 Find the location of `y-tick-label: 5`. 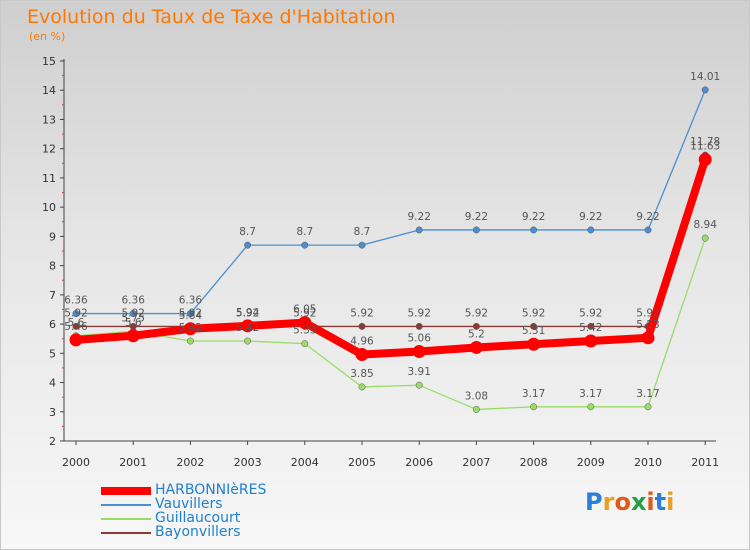

y-tick-label: 5 is located at coordinates (52, 353).